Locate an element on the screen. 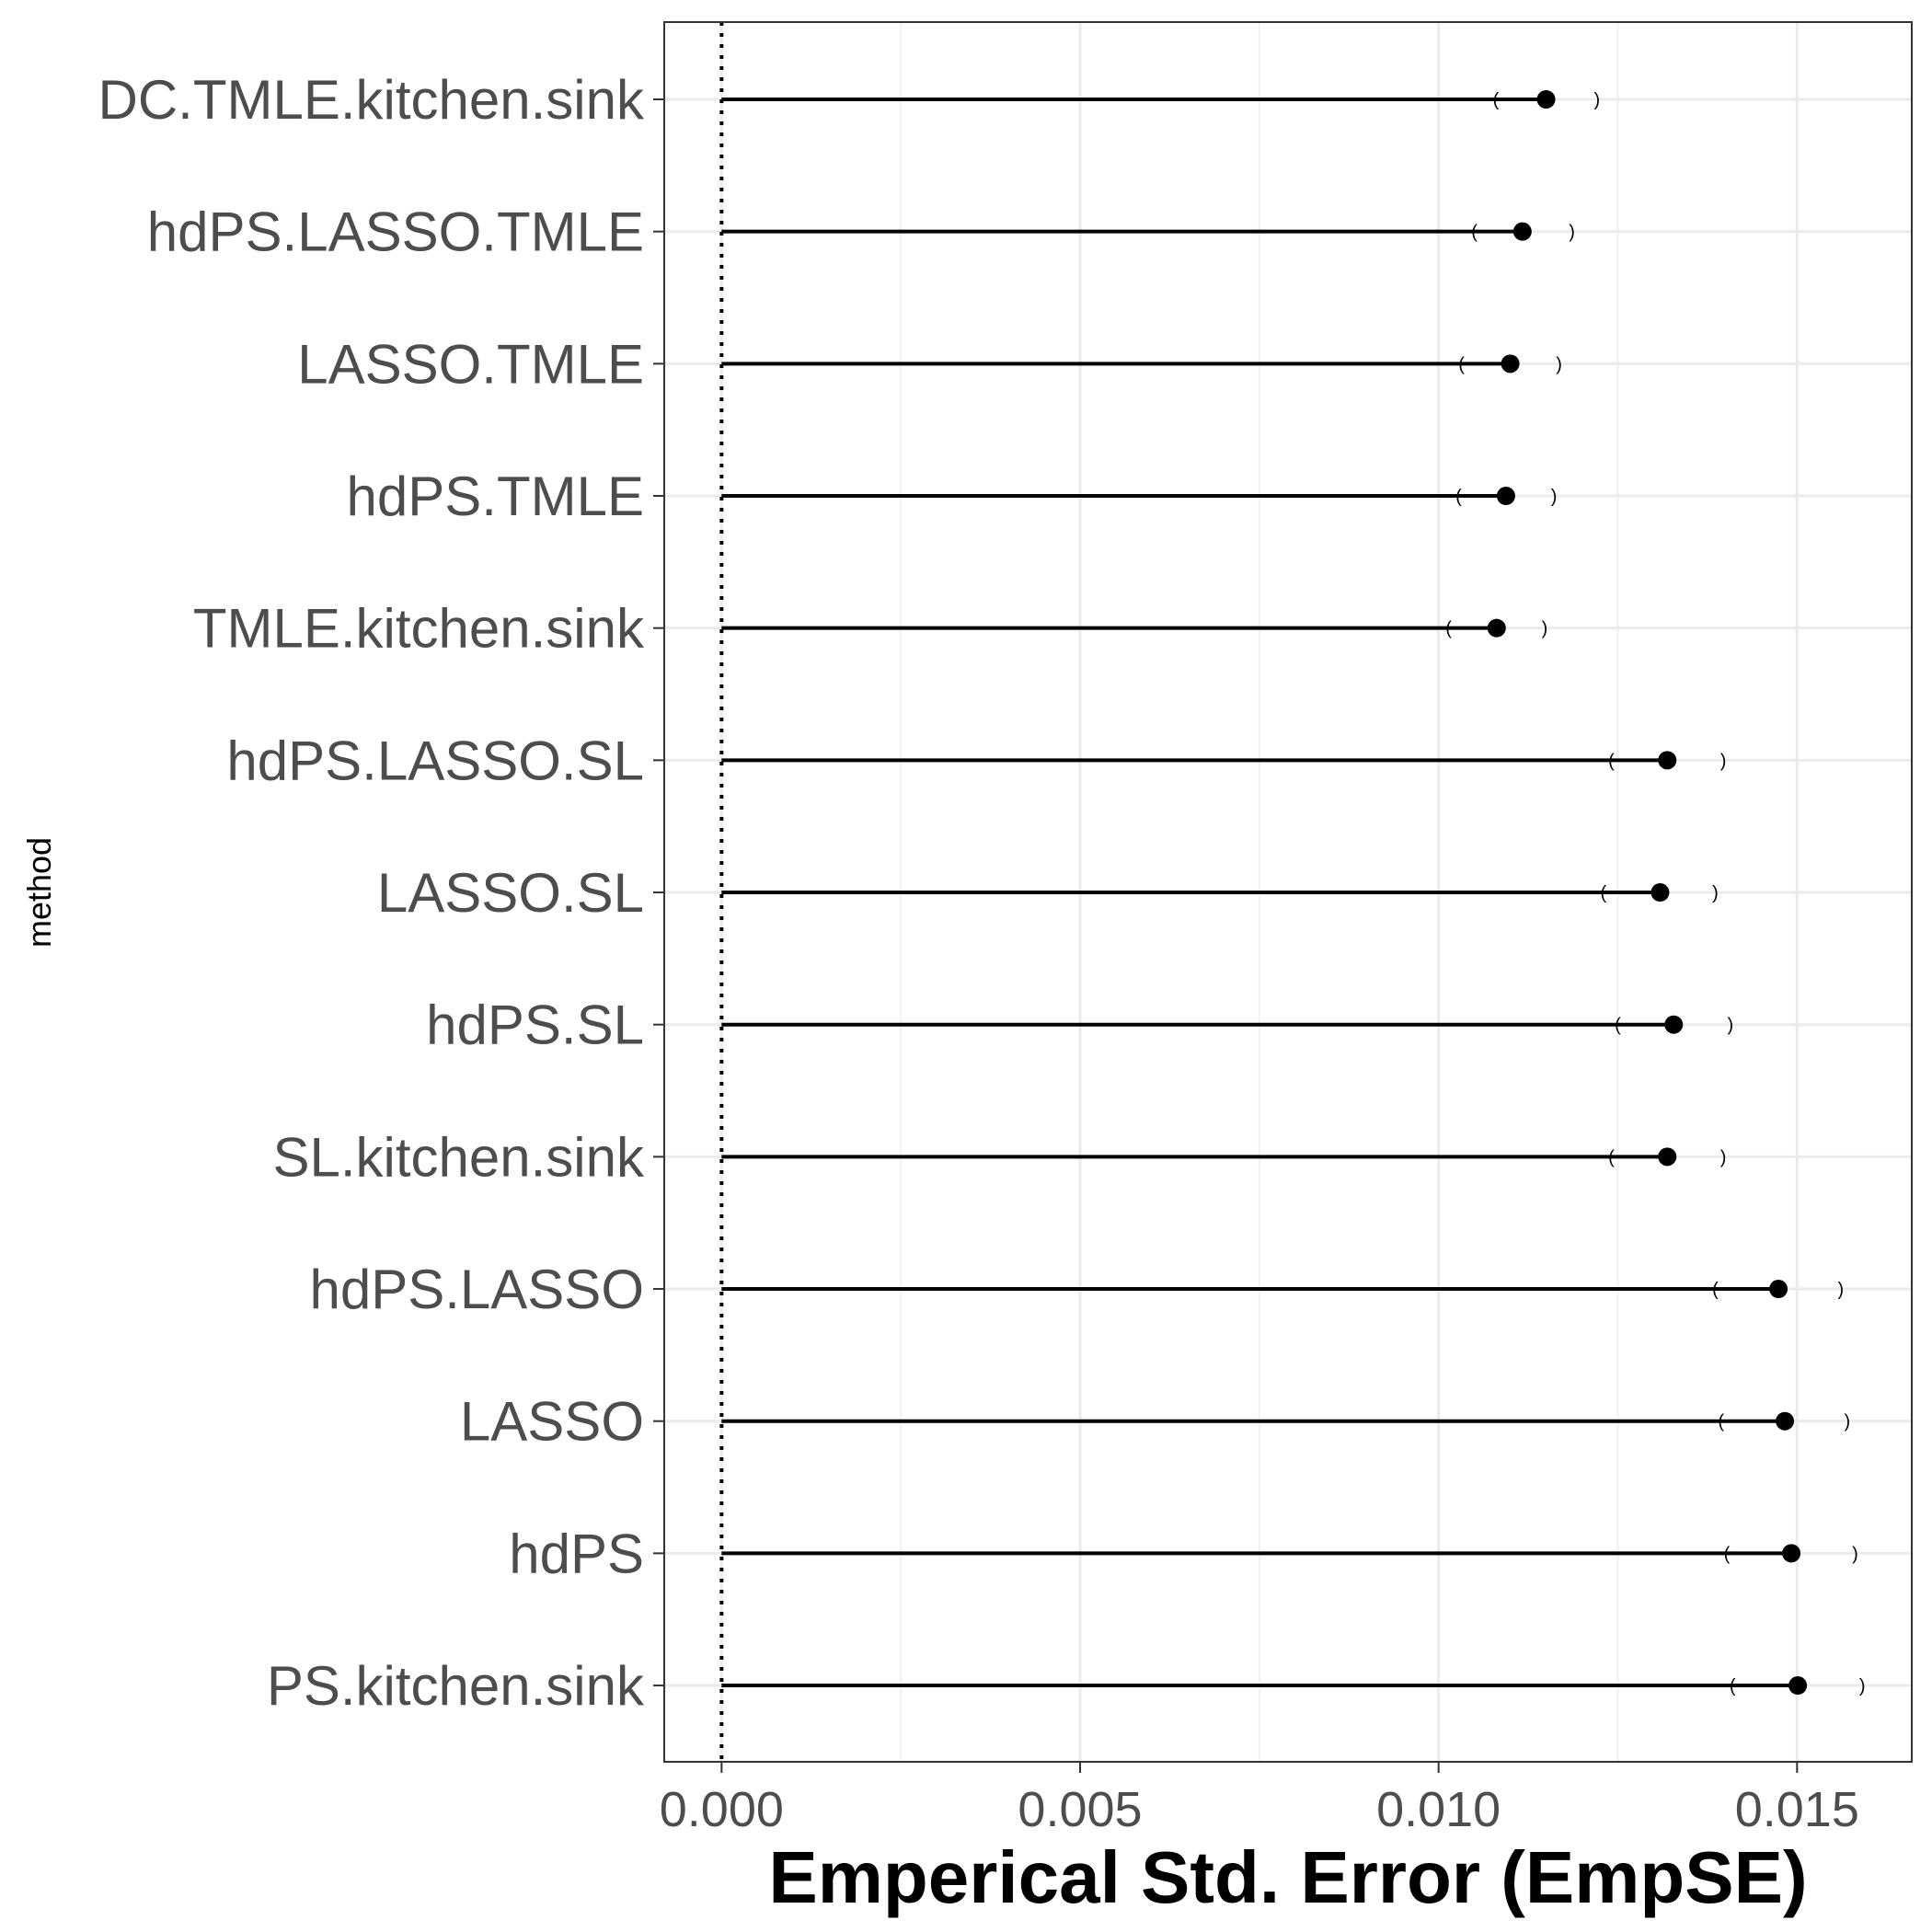 The height and width of the screenshot is (1932, 1932). y-tick-label: LASSO.SL is located at coordinates (510, 893).